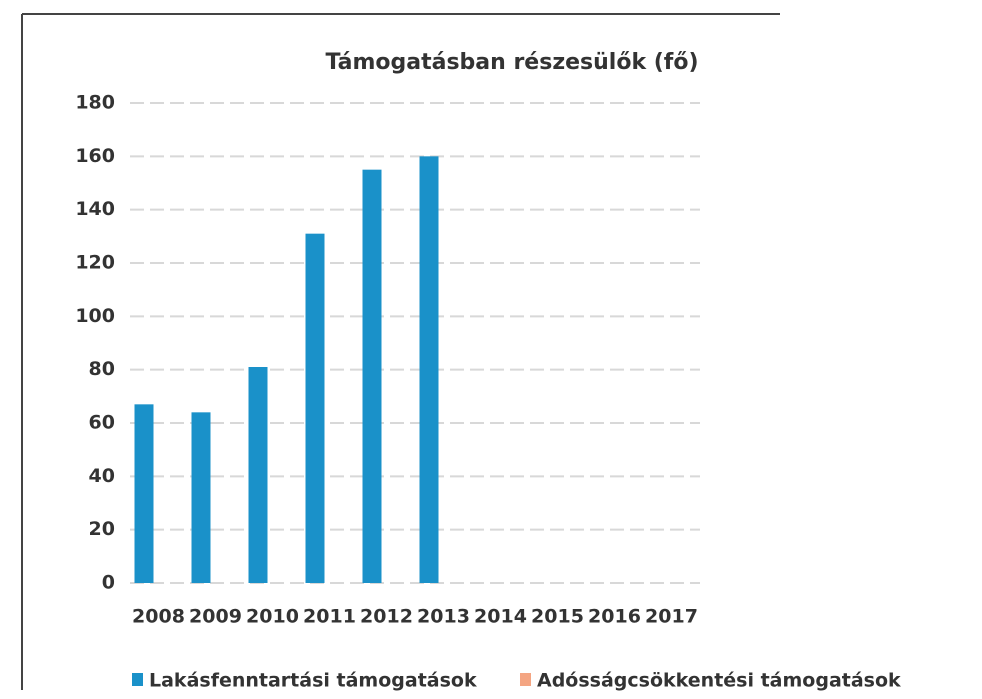  Describe the element at coordinates (102, 369) in the screenshot. I see `y-tick-label: 80` at that location.